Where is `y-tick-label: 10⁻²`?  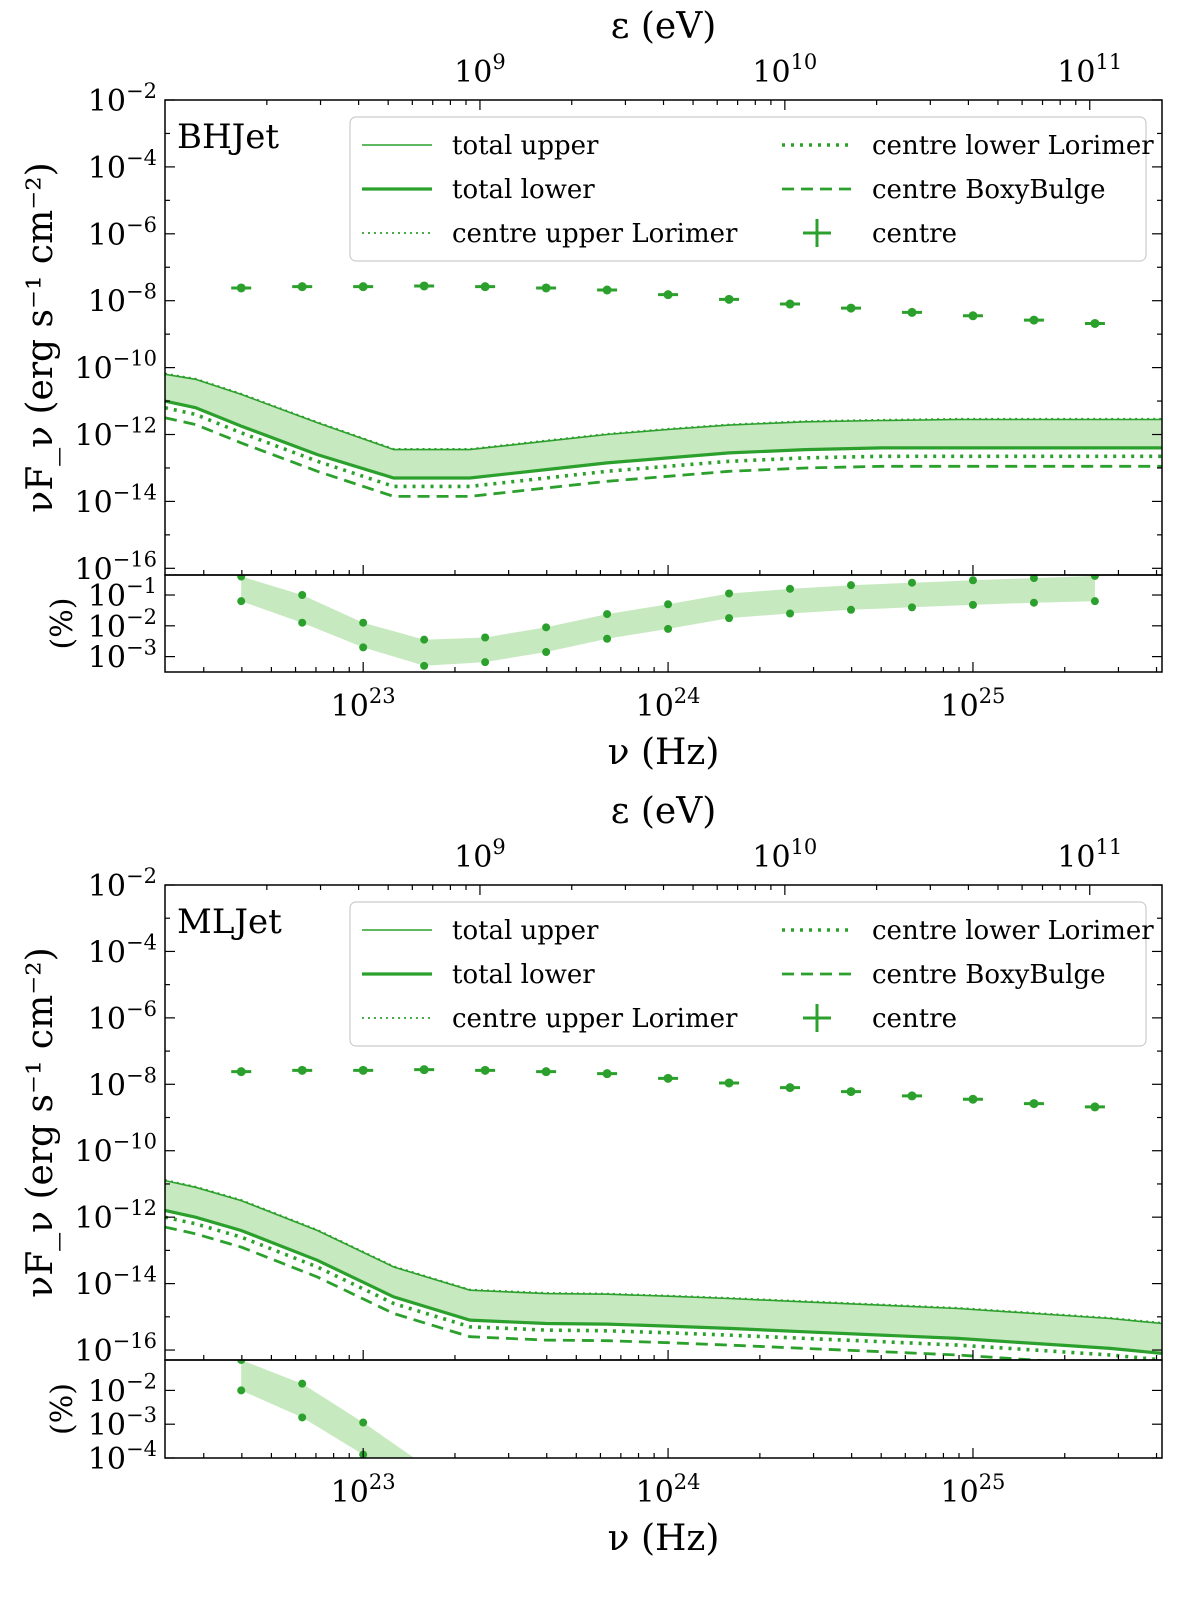
y-tick-label: 10⁻² is located at coordinates (122, 99).